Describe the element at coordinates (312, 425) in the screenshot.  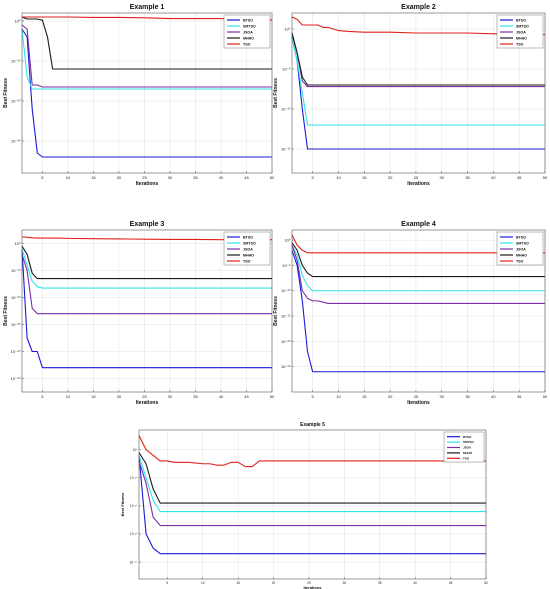
I see `chart-title: Example 5` at that location.